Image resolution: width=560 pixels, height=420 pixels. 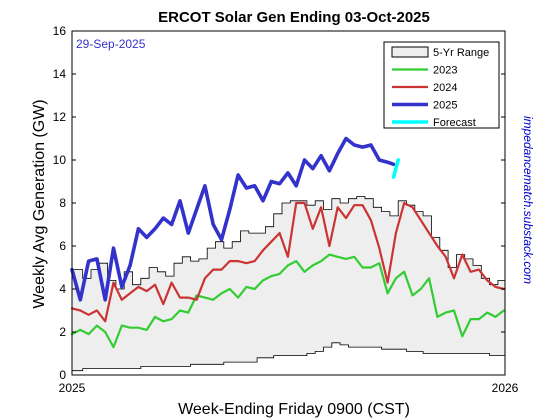 What do you see at coordinates (461, 53) in the screenshot?
I see `legend-label: 5-Yr Range` at bounding box center [461, 53].